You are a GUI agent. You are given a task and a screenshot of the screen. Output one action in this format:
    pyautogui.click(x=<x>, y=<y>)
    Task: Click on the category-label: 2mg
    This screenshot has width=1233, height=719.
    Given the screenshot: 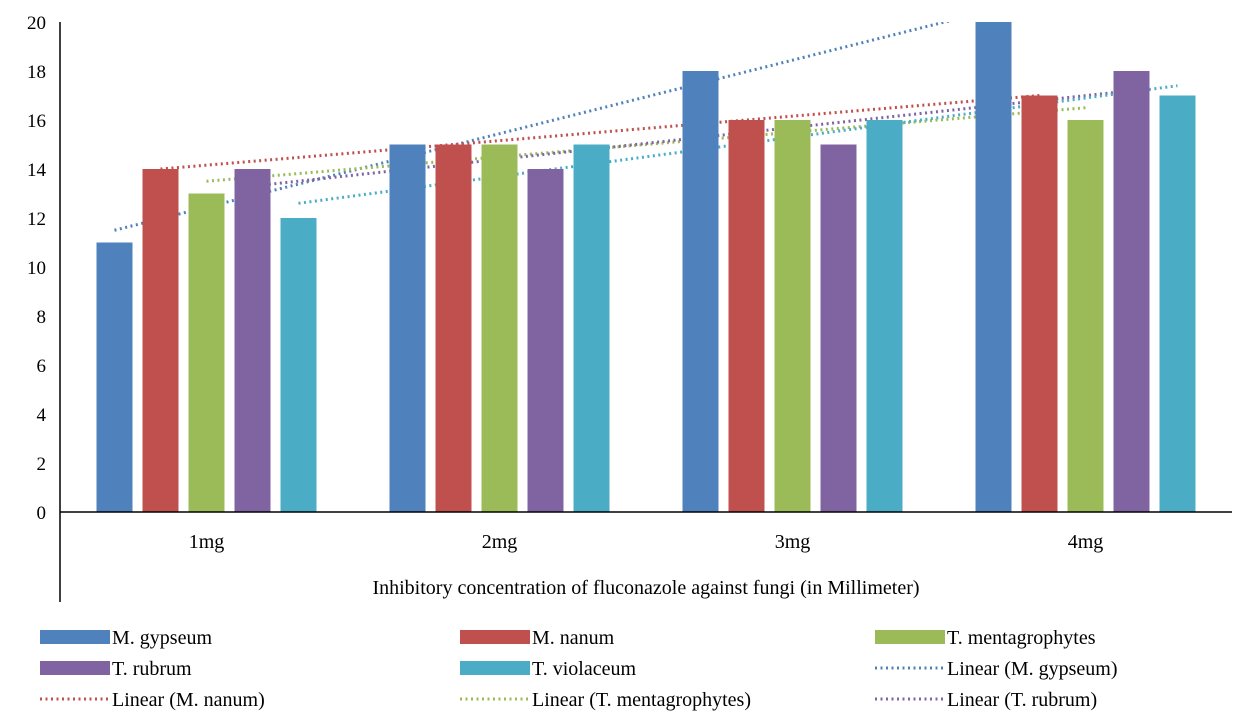 What is the action you would take?
    pyautogui.click(x=500, y=542)
    